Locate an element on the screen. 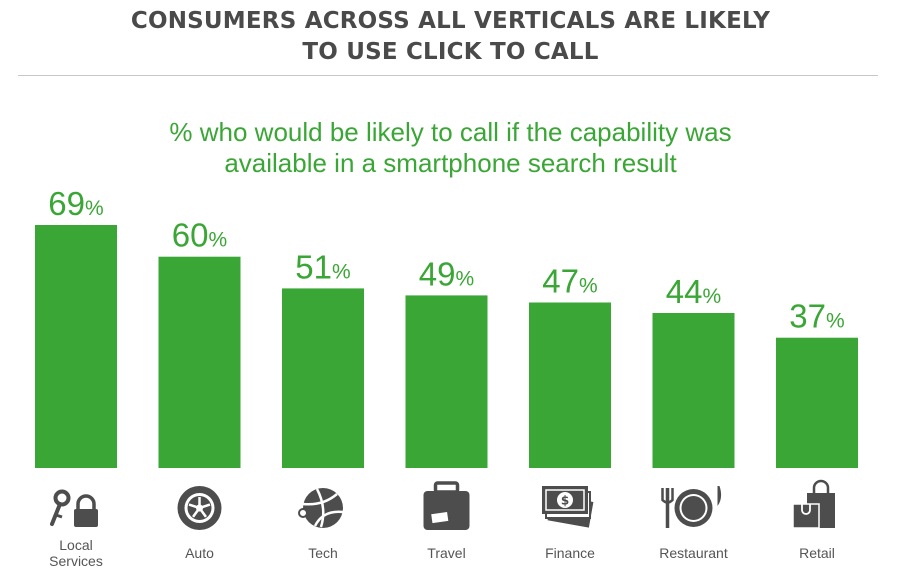  data-label: 51% is located at coordinates (322, 266).